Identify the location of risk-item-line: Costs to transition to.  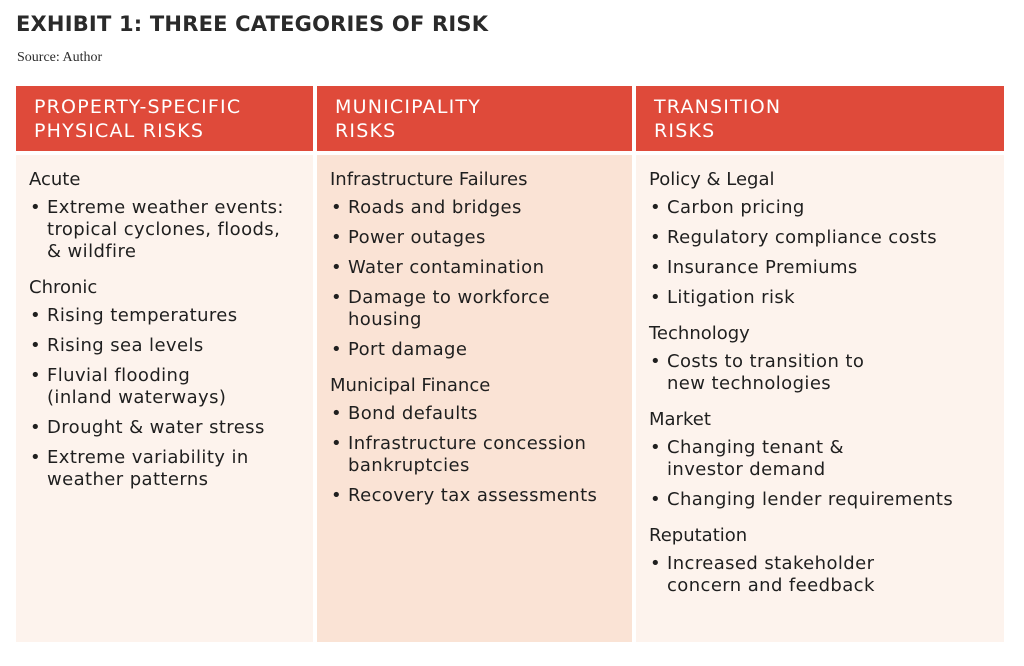
(766, 361).